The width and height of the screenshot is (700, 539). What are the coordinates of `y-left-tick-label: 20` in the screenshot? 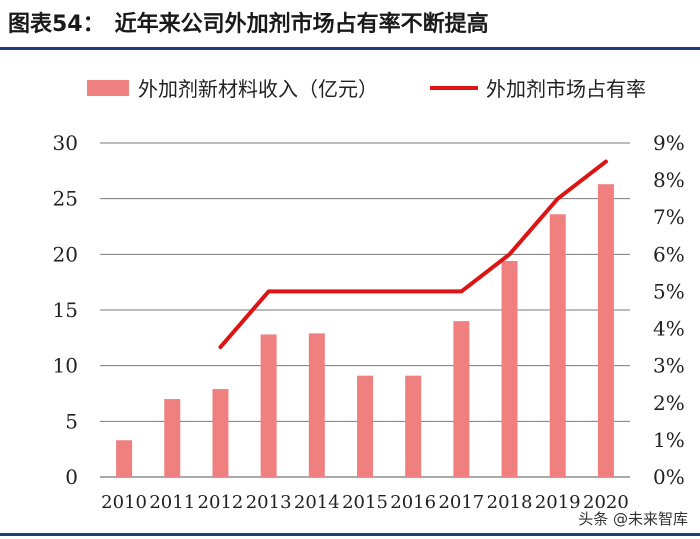 It's located at (65, 254).